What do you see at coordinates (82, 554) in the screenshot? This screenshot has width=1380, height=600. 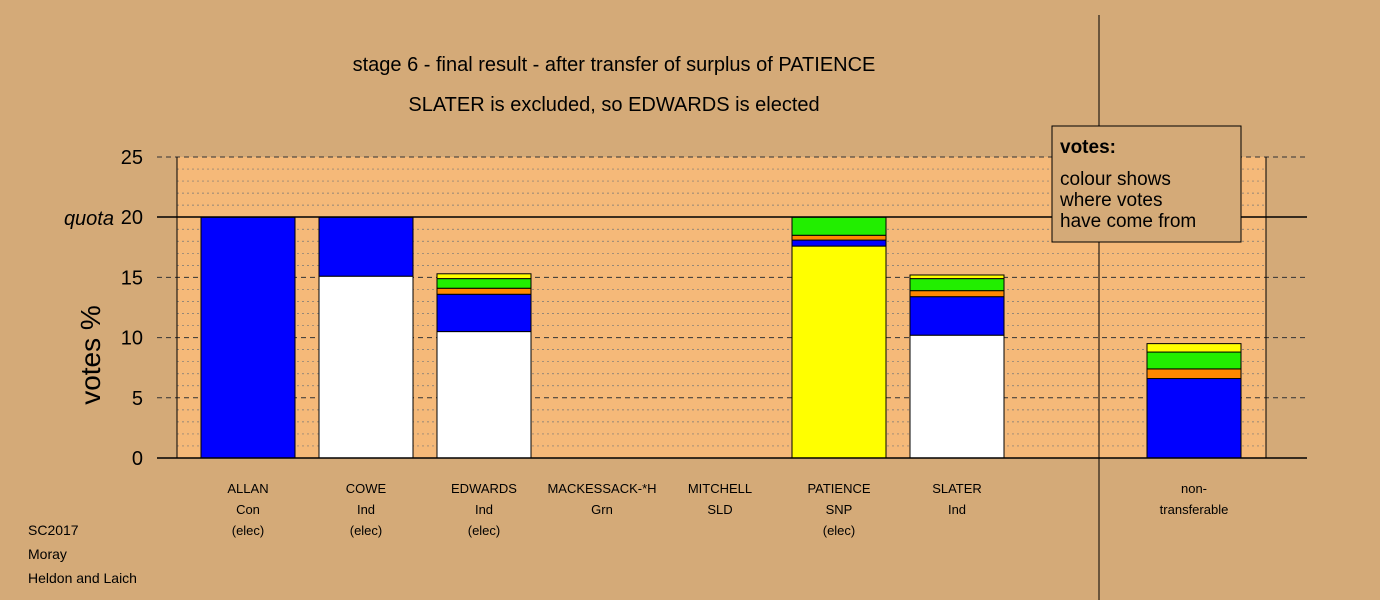 I see `footer: SC2017 Moray Heldon and Laich` at bounding box center [82, 554].